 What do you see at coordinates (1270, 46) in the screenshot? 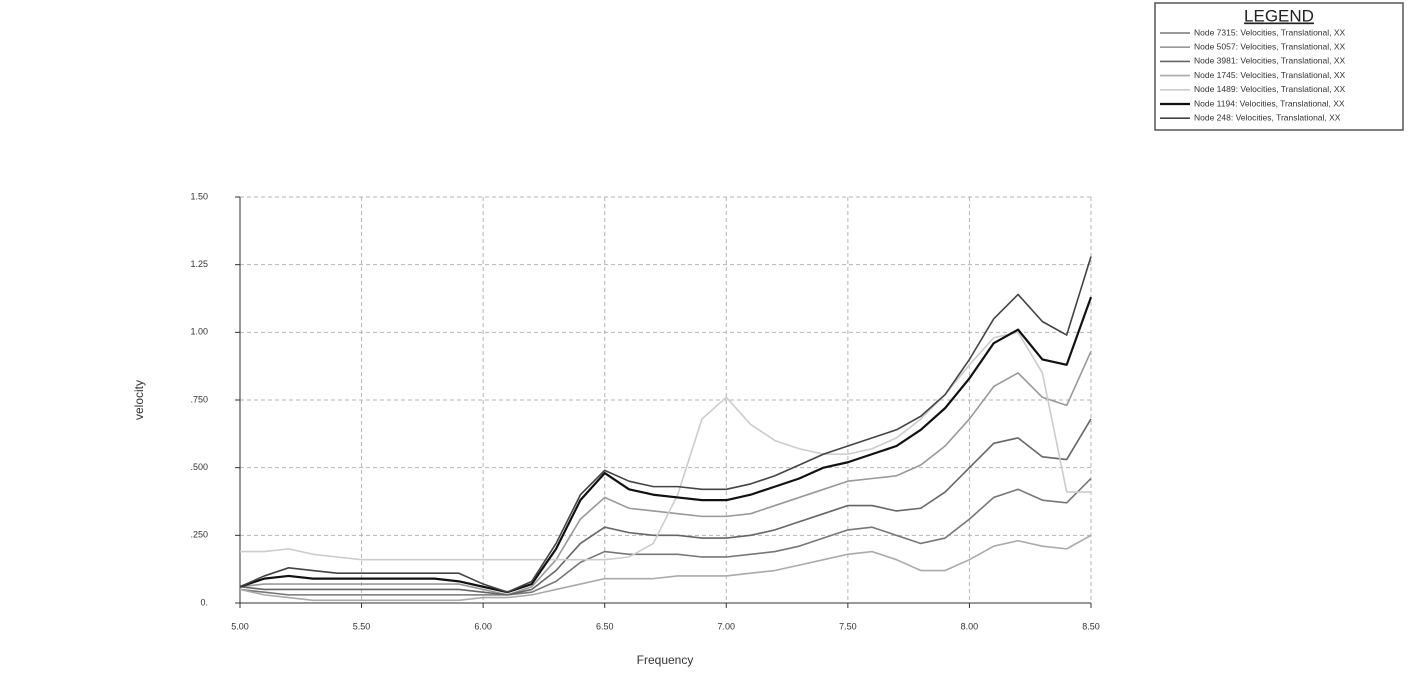
I see `legend-label: Node 5057: Velocities, Translational, XX` at bounding box center [1270, 46].